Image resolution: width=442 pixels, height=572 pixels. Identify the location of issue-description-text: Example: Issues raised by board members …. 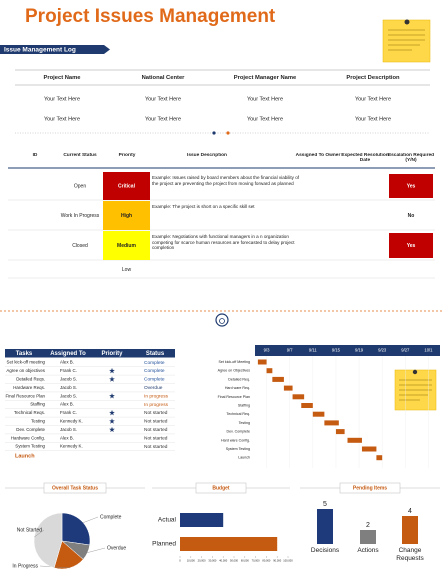
(226, 180).